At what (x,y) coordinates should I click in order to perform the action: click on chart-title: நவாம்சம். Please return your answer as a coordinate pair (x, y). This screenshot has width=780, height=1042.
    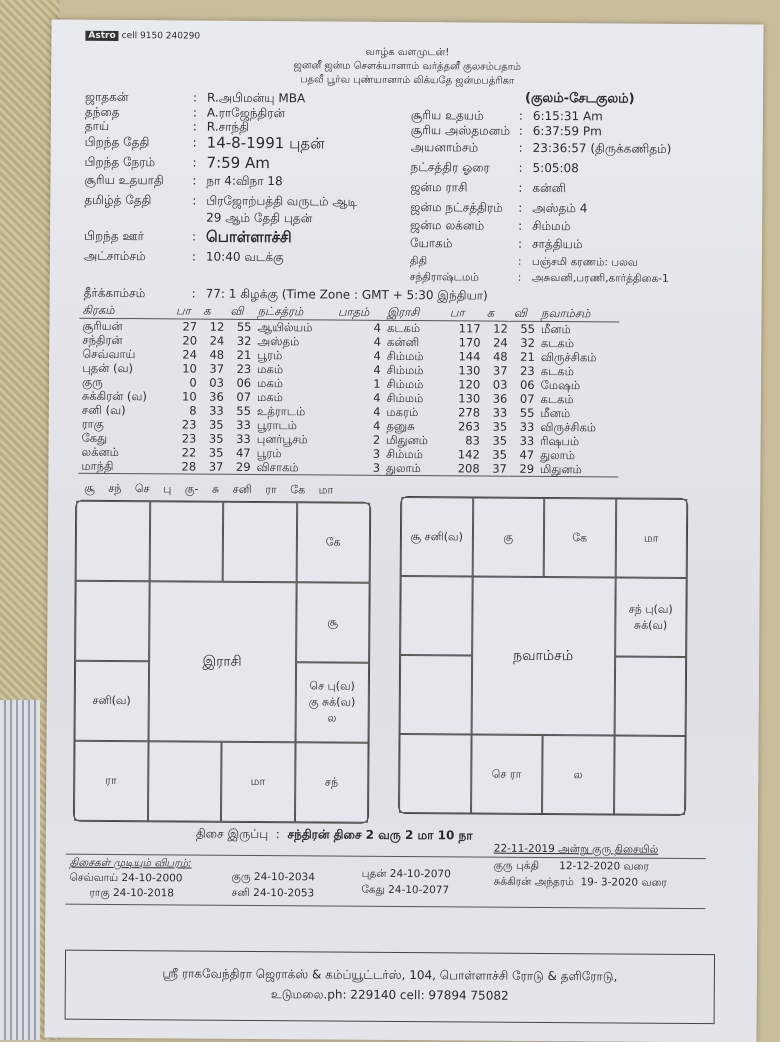
    Looking at the image, I should click on (543, 656).